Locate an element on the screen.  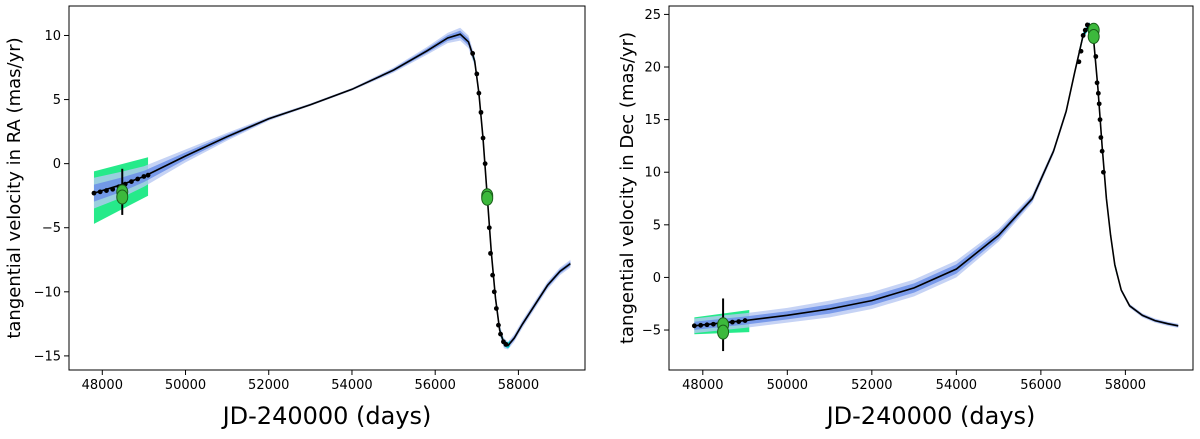
dec-y-tick-label: 15 is located at coordinates (652, 120).